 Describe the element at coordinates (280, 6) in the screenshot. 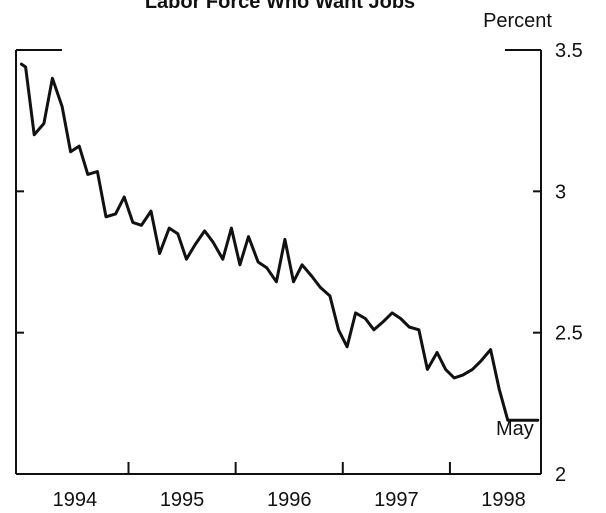

I see `chart-title: Labor Force Who Want Jobs` at that location.